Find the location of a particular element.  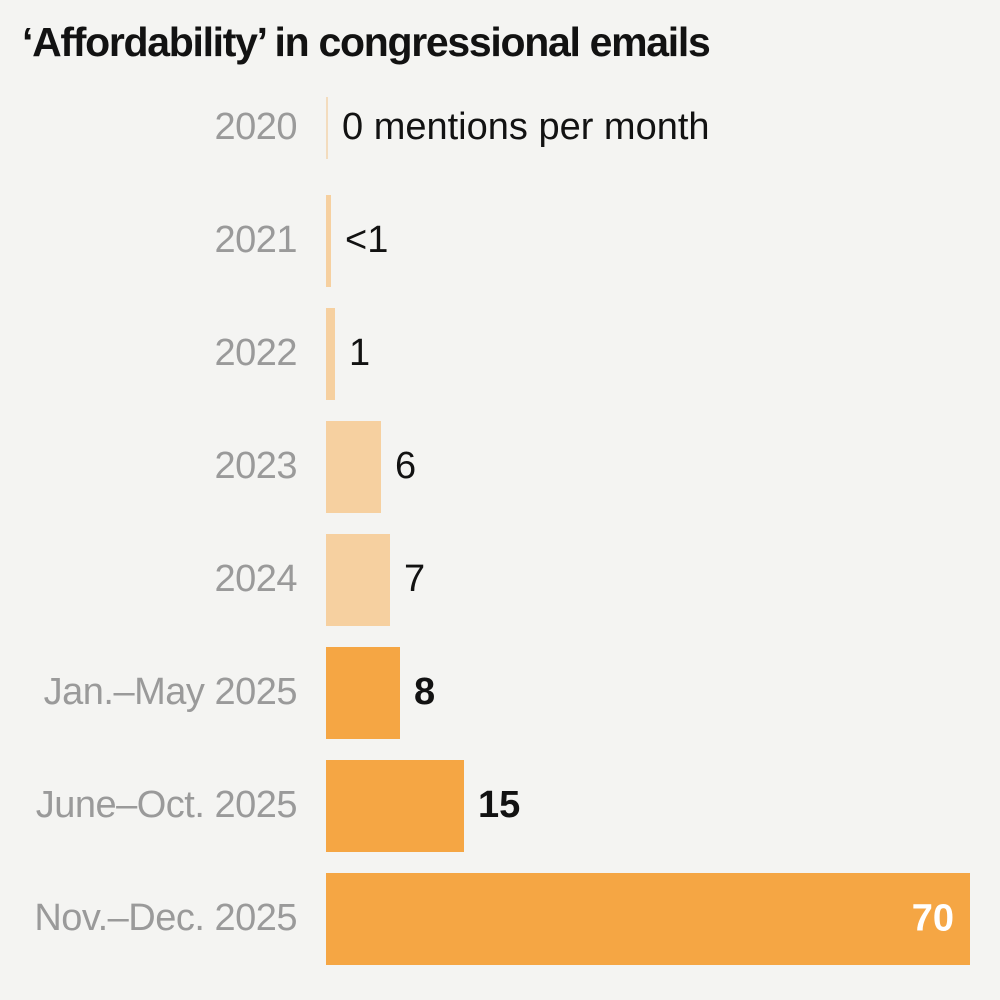

plot-area-2023: 6 is located at coordinates (663, 466).